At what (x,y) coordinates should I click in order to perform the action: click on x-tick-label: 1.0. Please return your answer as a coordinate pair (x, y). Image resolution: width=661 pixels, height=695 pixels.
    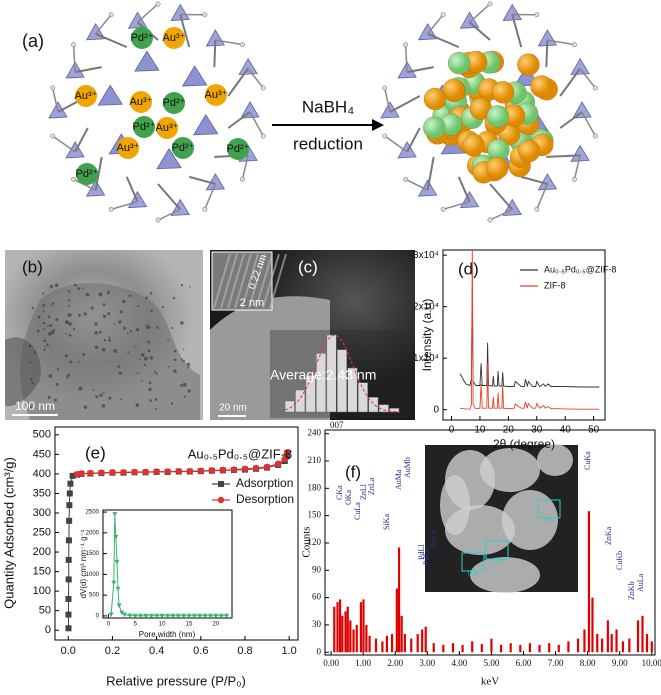
    Looking at the image, I should click on (289, 651).